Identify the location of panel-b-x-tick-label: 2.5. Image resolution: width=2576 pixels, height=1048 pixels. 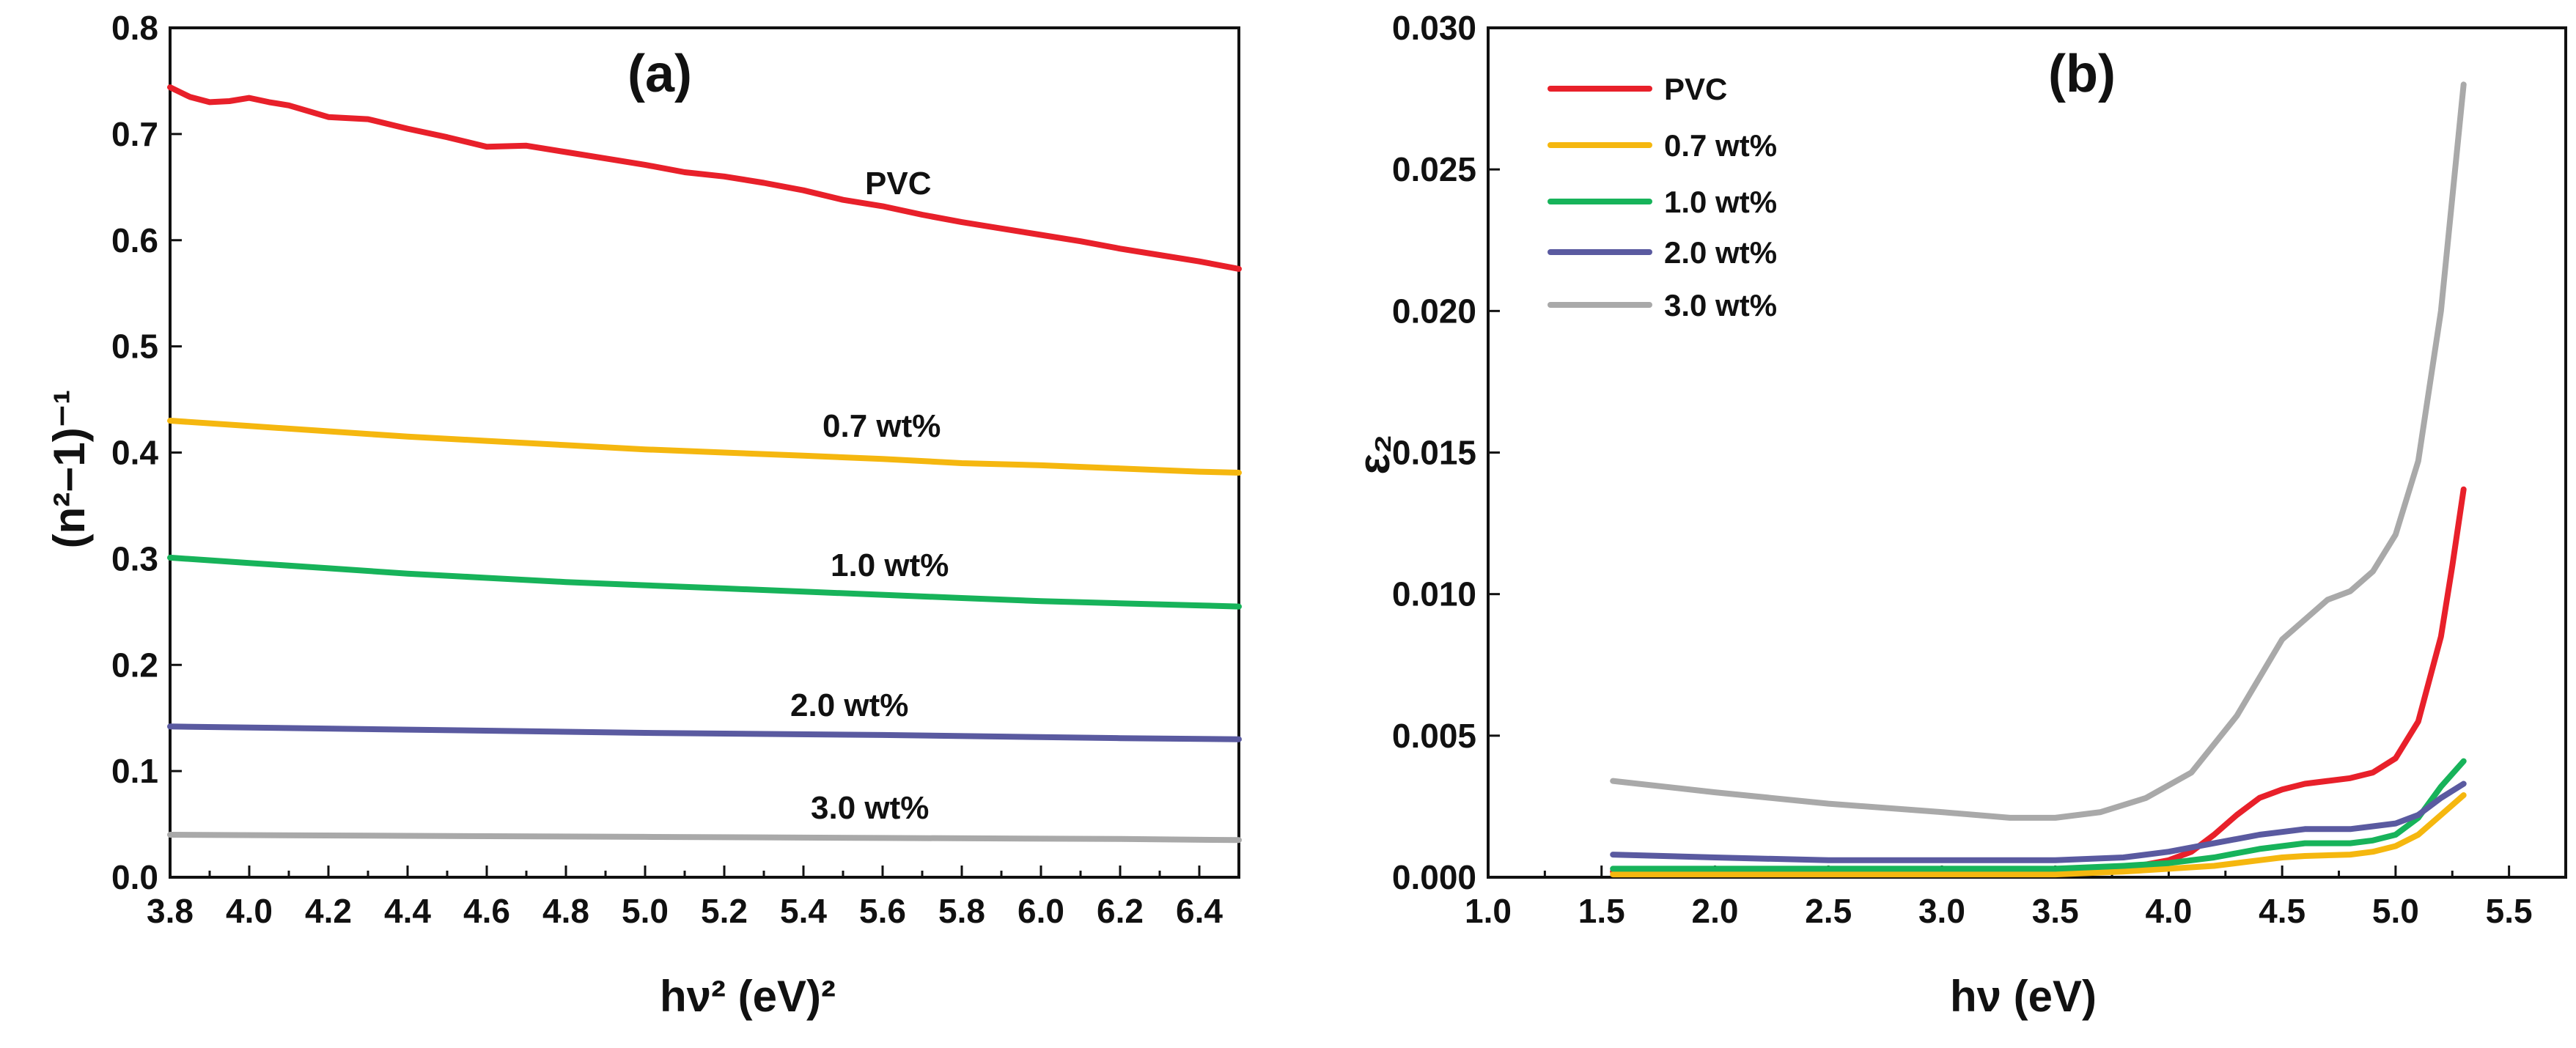
(1828, 911).